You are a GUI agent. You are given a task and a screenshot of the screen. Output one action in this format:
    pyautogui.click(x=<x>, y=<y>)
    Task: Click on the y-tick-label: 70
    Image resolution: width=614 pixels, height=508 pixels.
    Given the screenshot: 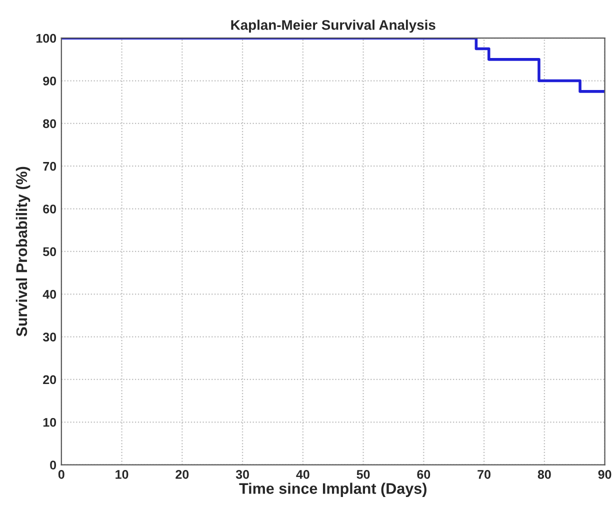 What is the action you would take?
    pyautogui.click(x=49, y=166)
    